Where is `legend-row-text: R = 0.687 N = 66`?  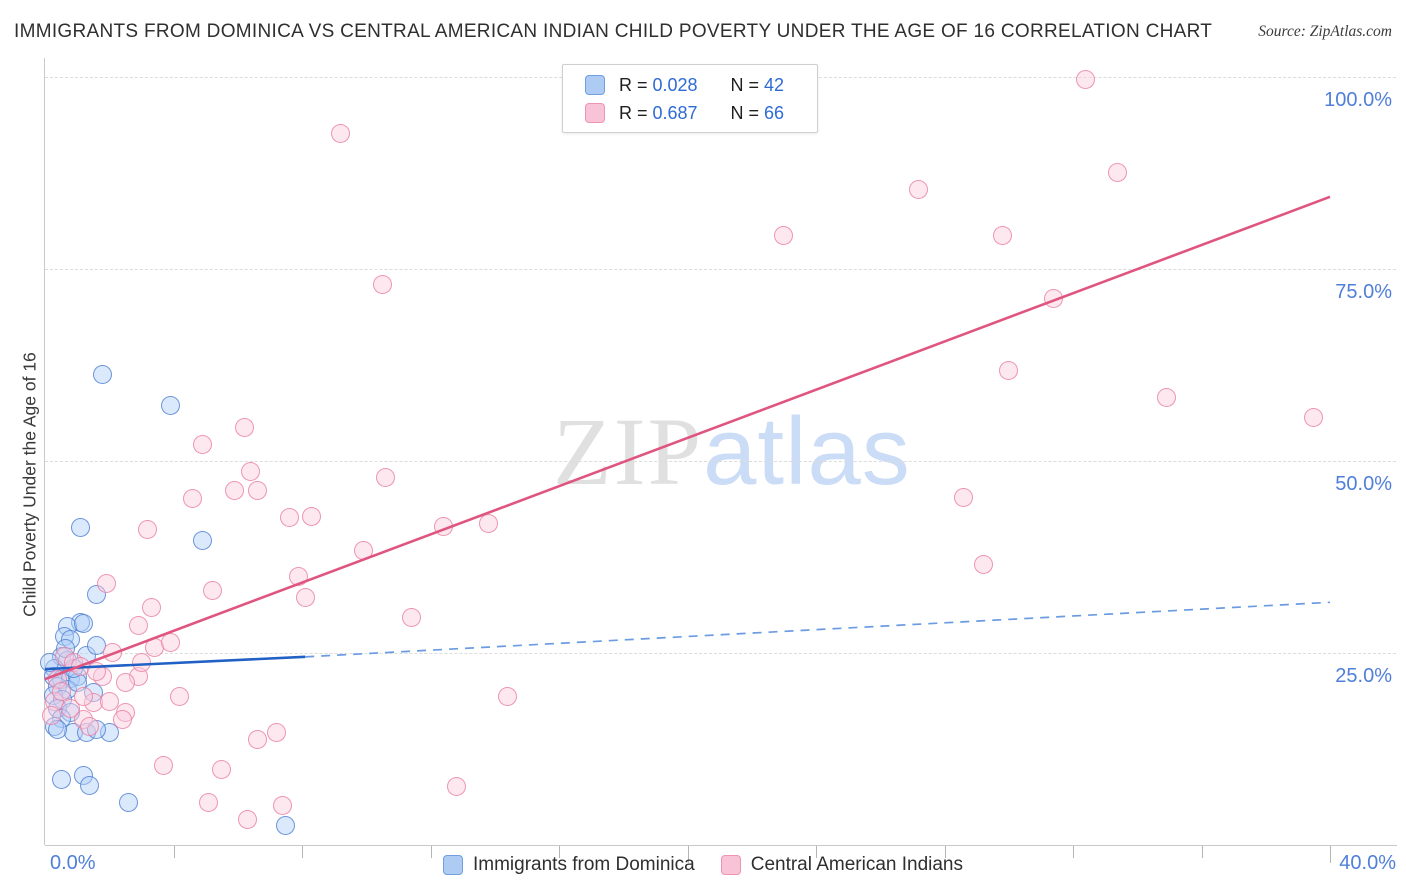
legend-row-text: R = 0.687 N = 66 is located at coordinates (702, 112).